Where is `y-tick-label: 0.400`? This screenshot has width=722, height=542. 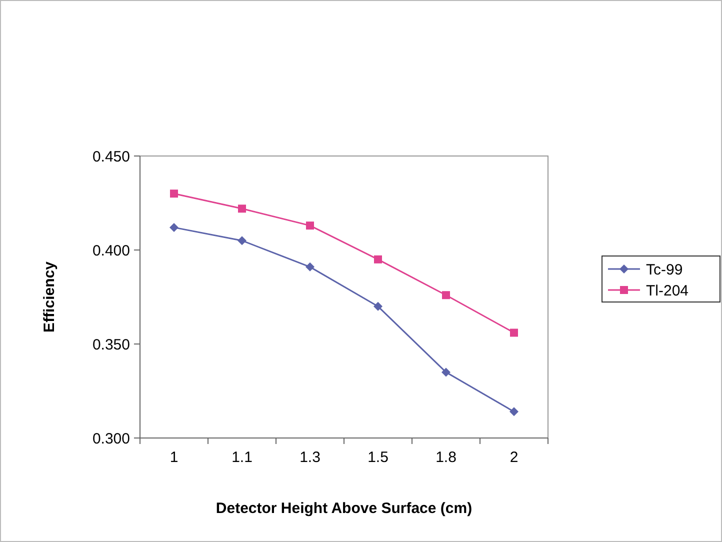
y-tick-label: 0.400 is located at coordinates (111, 251).